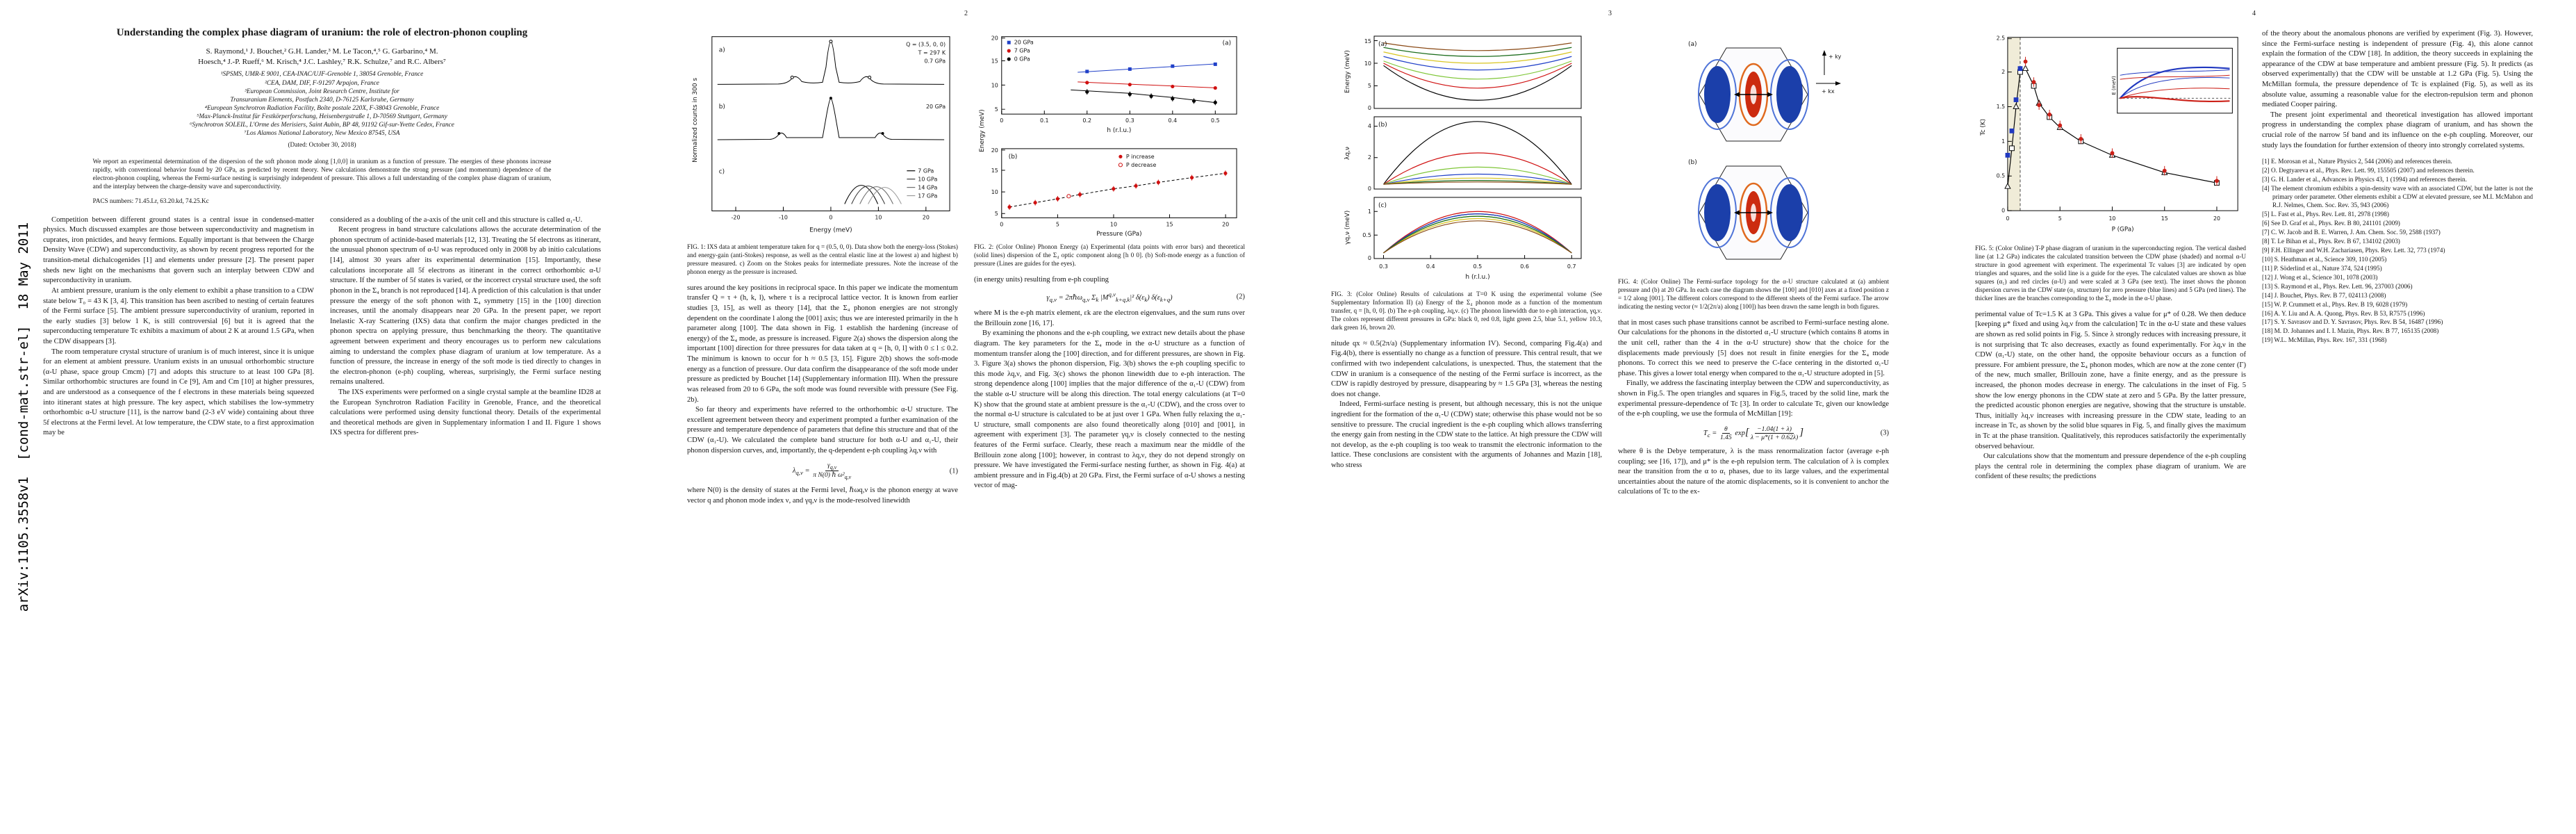 The height and width of the screenshot is (834, 2576). I want to click on fig1-spectrum-b, so click(831, 118).